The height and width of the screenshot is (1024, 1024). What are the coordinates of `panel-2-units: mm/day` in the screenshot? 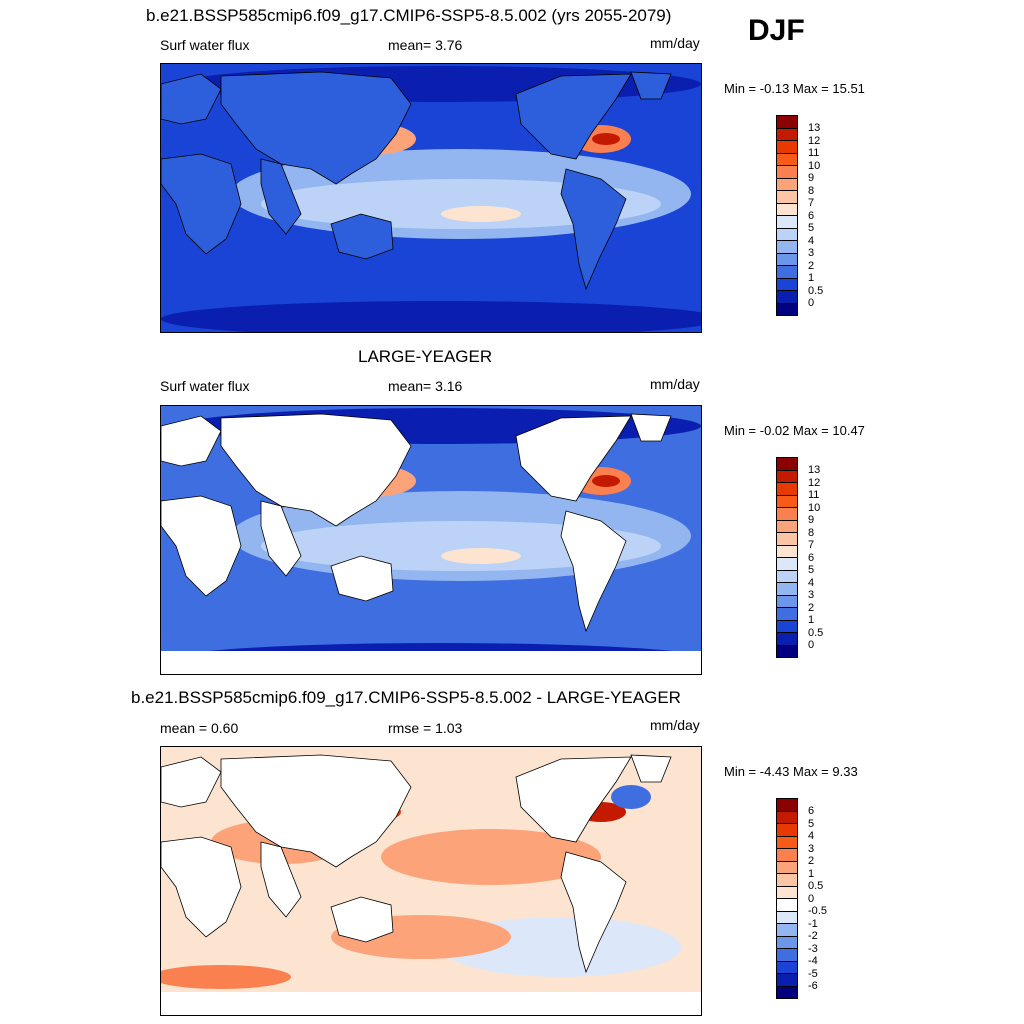 It's located at (675, 384).